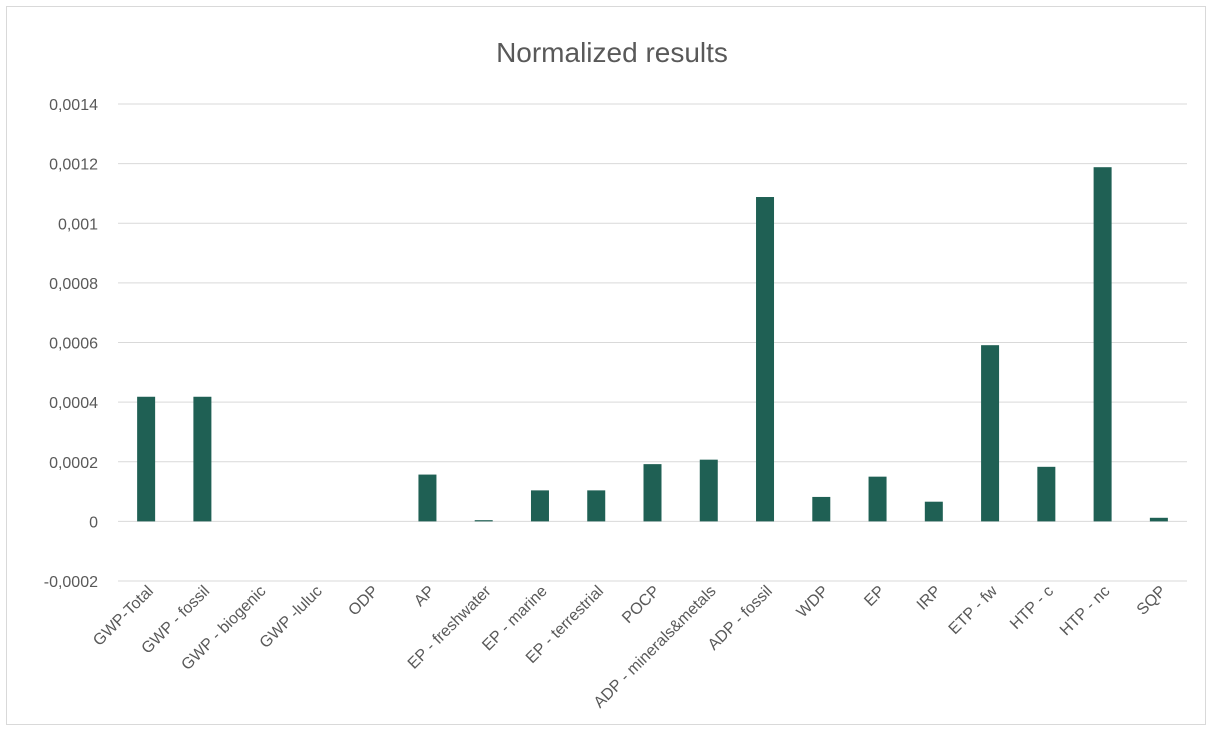  Describe the element at coordinates (73, 403) in the screenshot. I see `y-tick-label: 0,0004` at that location.